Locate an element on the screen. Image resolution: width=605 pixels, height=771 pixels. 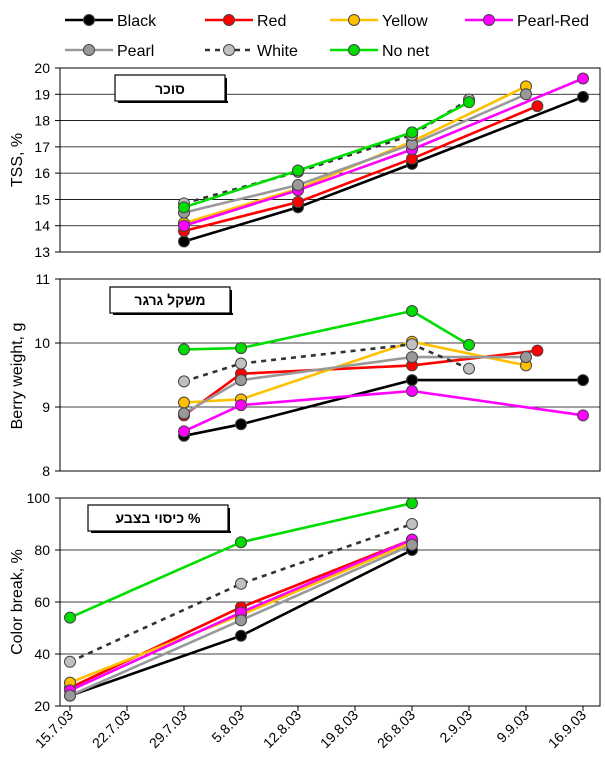
legend-item-black: Black is located at coordinates (111, 21).